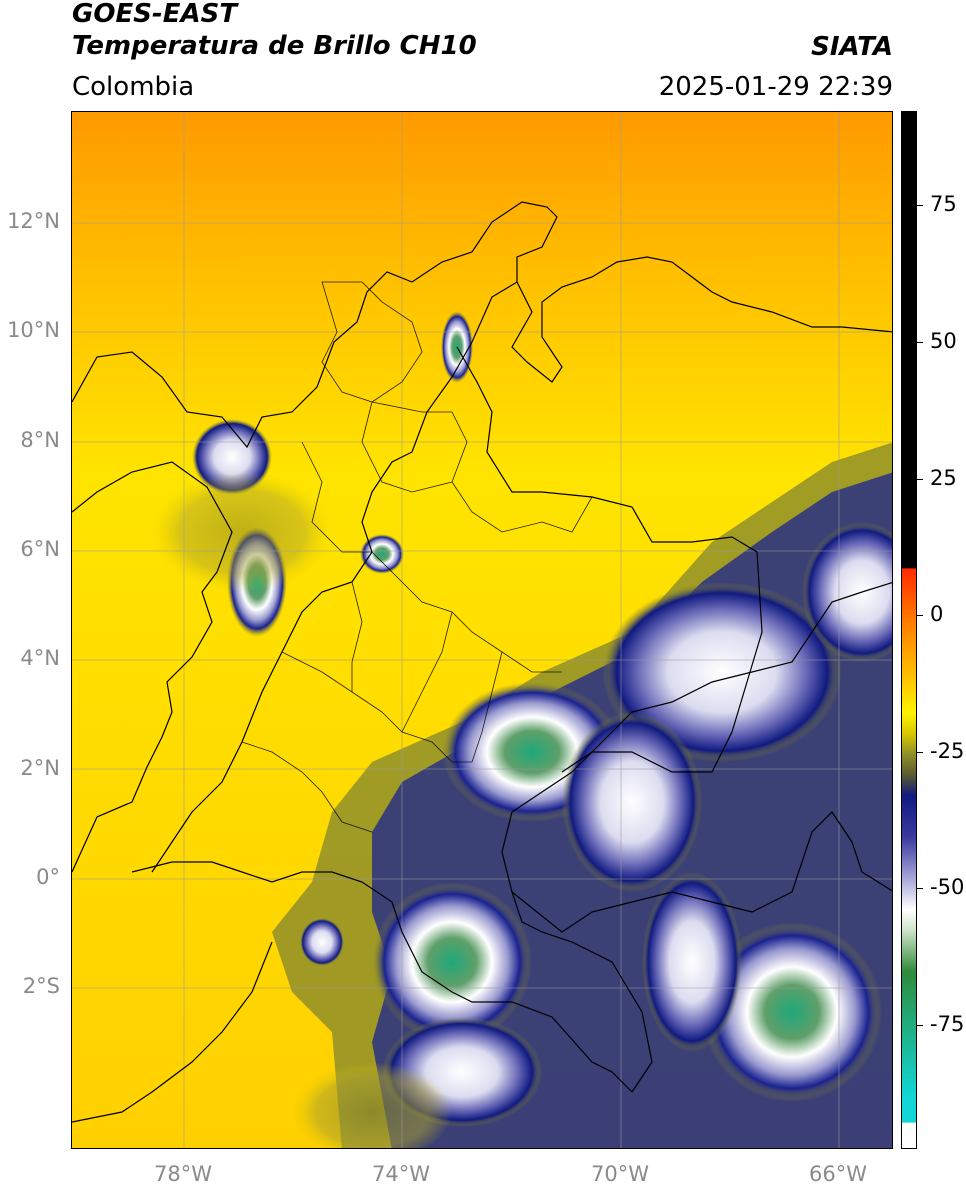  What do you see at coordinates (133, 87) in the screenshot?
I see `region-label: Colombia` at bounding box center [133, 87].